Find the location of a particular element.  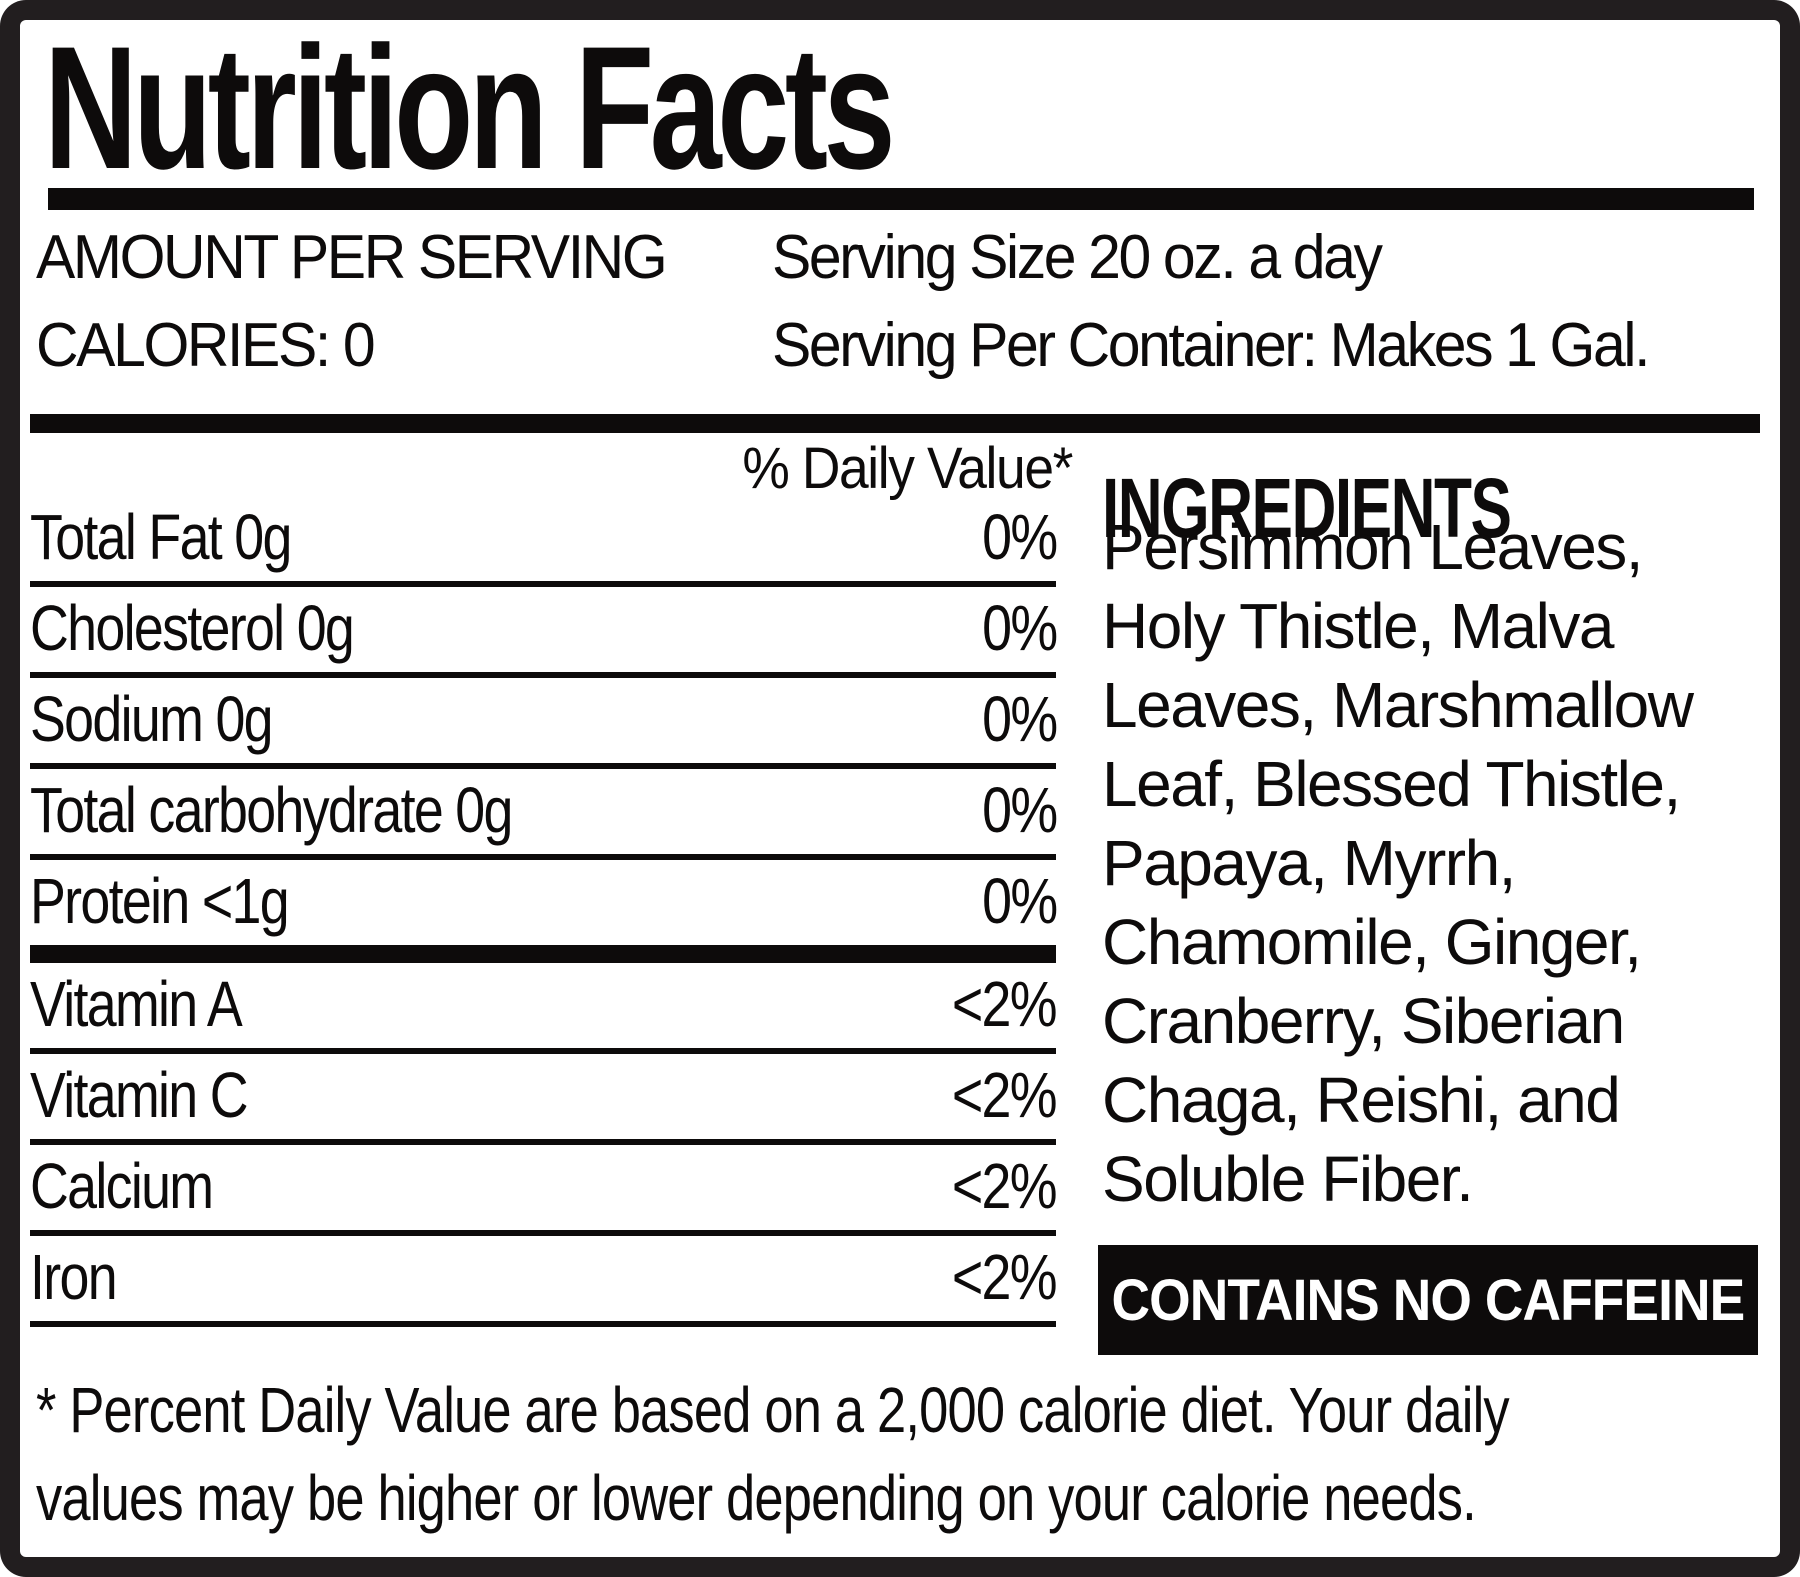

table-row: Total Fat 0g 0% is located at coordinates (544, 541).